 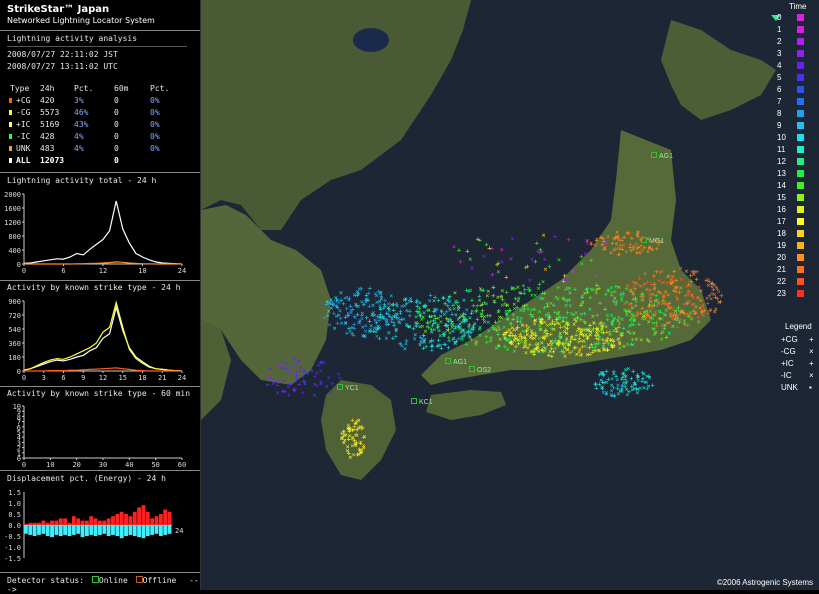 What do you see at coordinates (97, 46) in the screenshot?
I see `divider` at bounding box center [97, 46].